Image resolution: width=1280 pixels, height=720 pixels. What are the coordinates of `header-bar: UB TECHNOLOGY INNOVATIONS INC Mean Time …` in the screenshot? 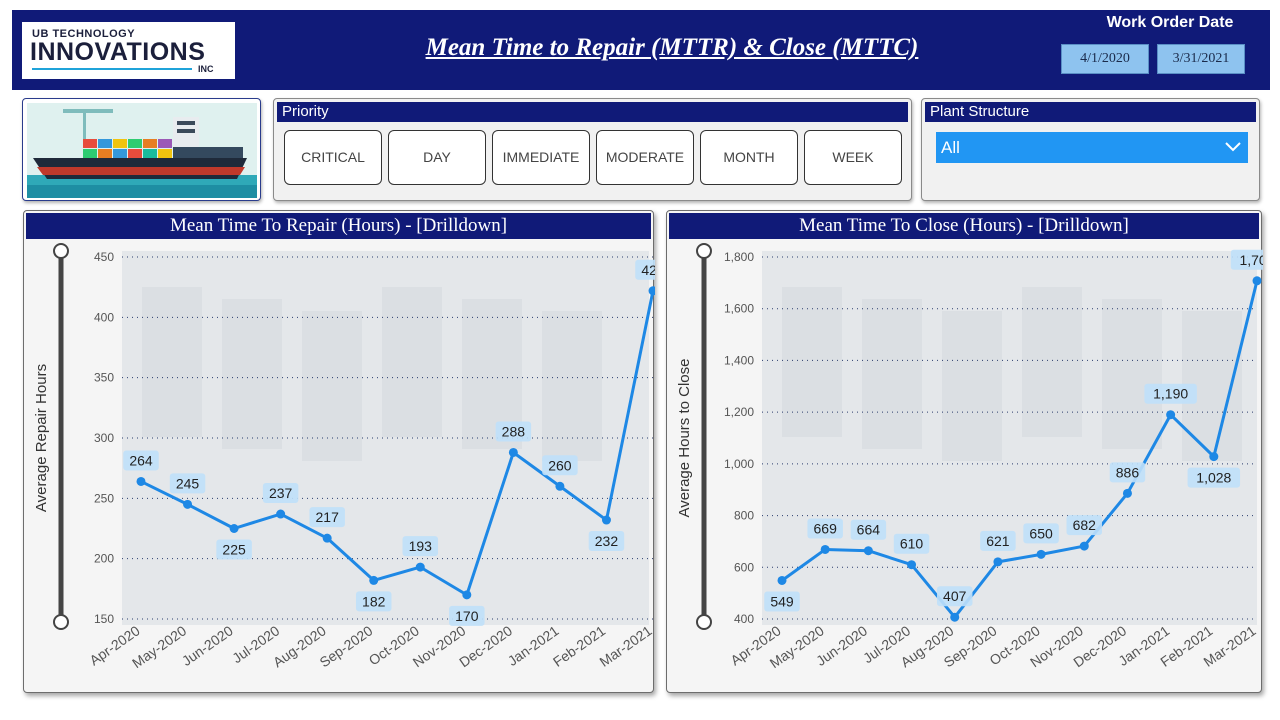 It's located at (641, 50).